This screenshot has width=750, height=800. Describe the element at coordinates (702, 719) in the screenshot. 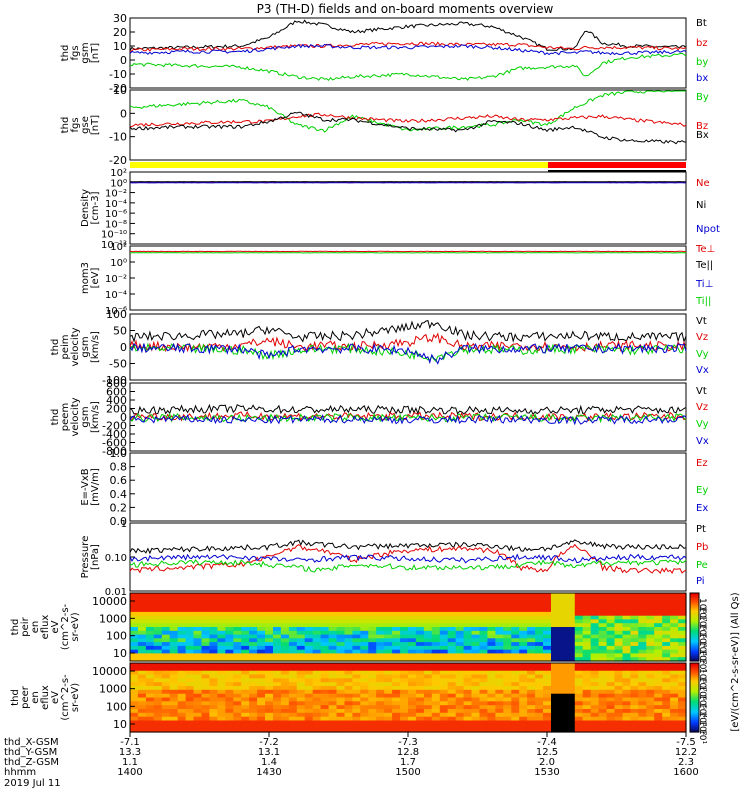

I see `colorbar-tick: 10³` at that location.